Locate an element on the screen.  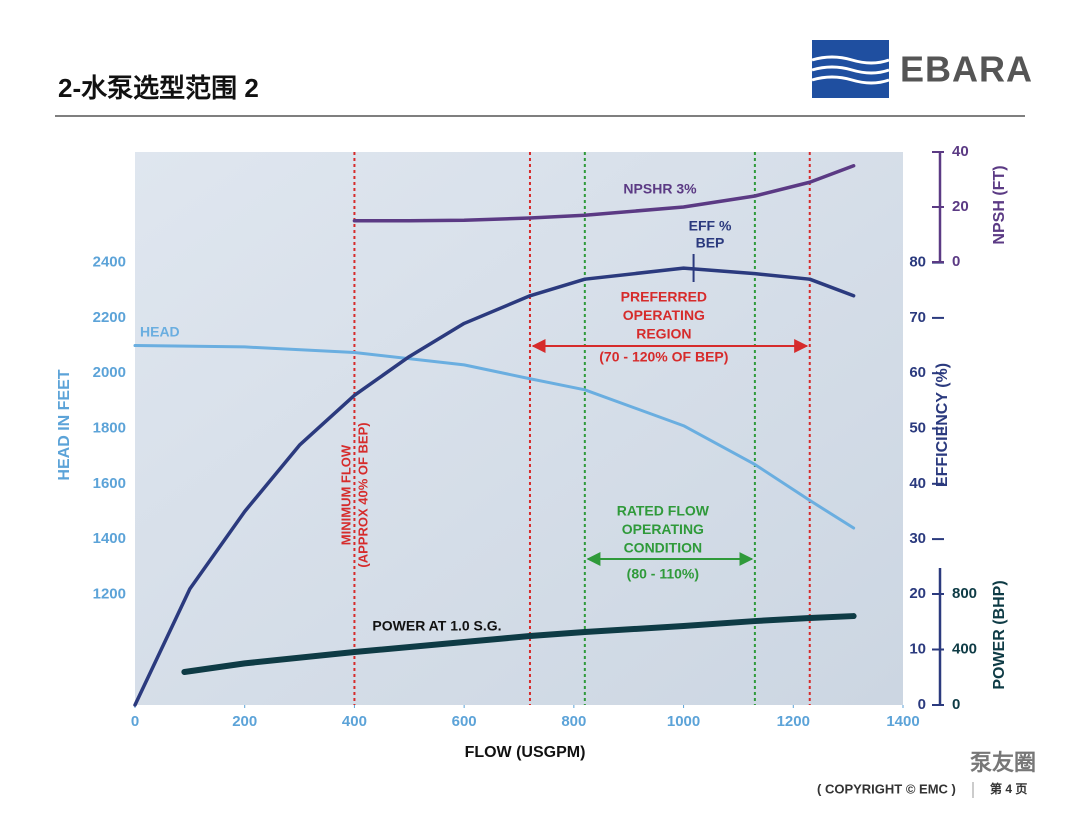
logo-text: EBARA is located at coordinates (966, 69).